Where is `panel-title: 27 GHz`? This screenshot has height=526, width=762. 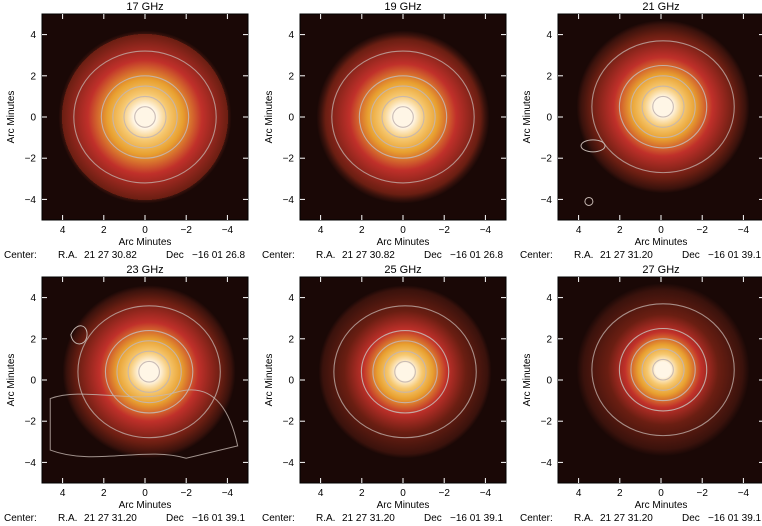 panel-title: 27 GHz is located at coordinates (660, 270).